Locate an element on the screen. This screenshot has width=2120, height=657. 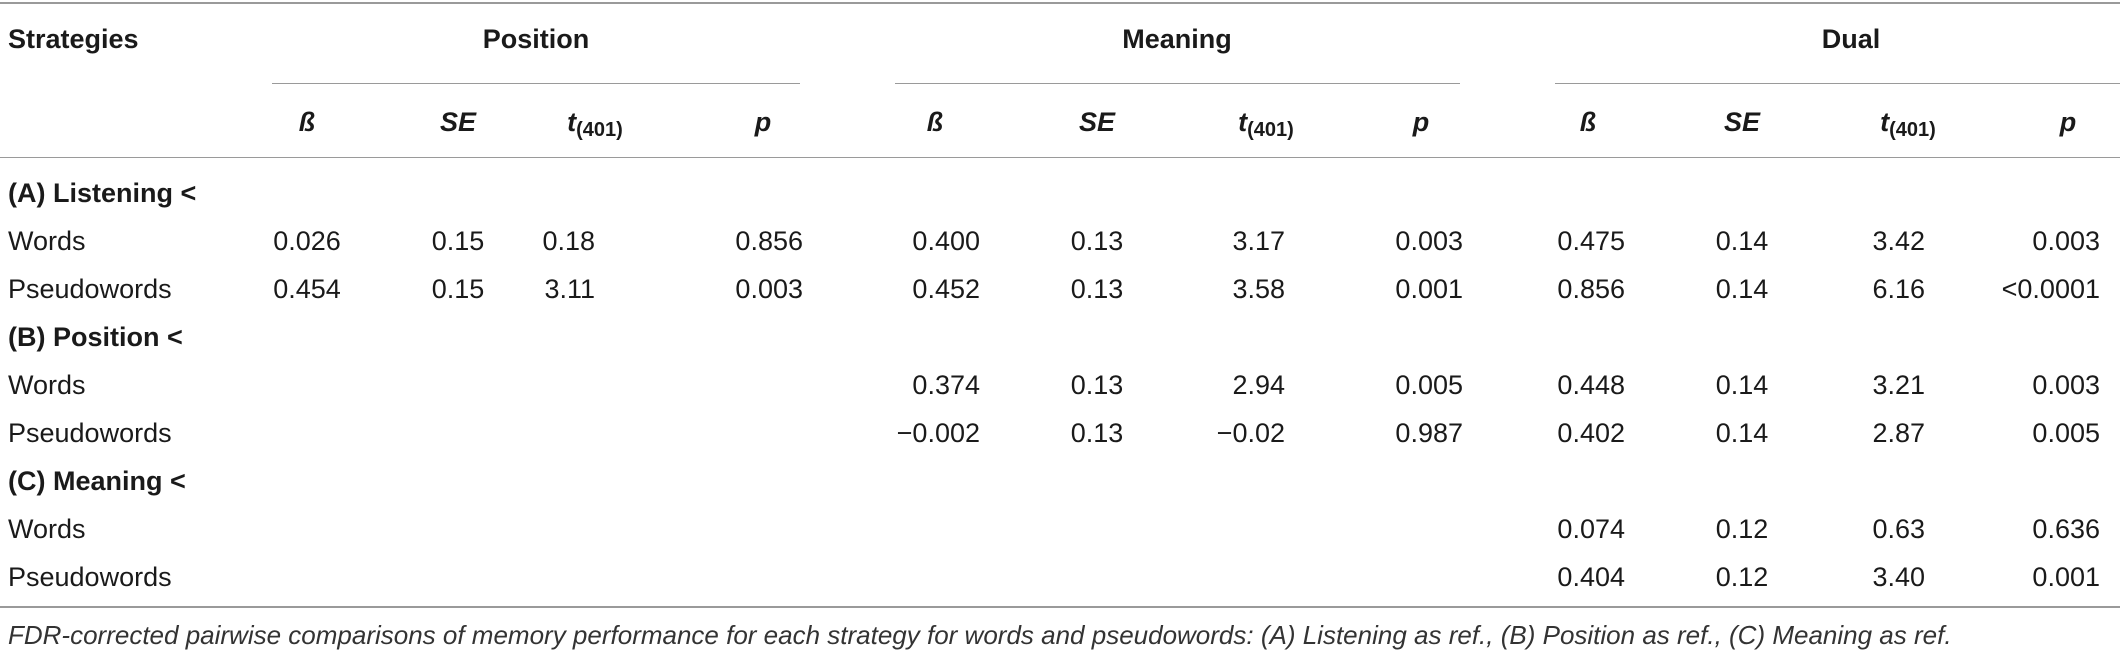
position-p-header: p is located at coordinates (763, 122).